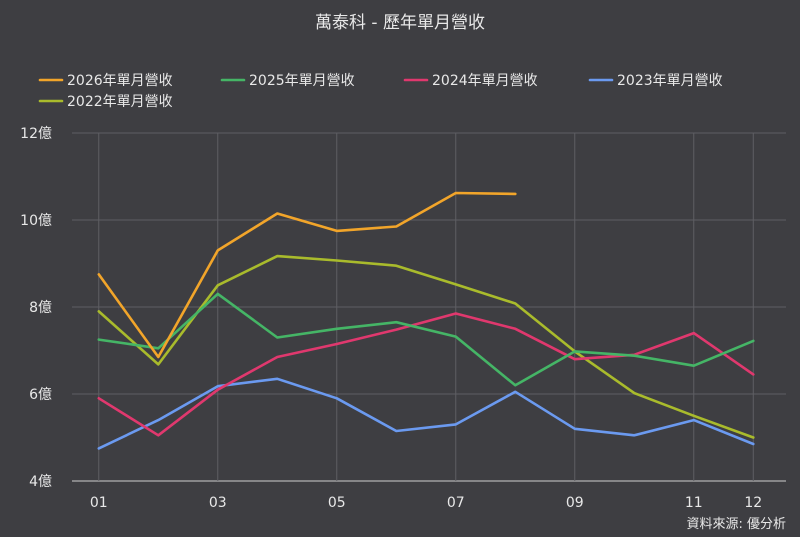 This screenshot has width=800, height=537. Describe the element at coordinates (120, 102) in the screenshot. I see `legend-label: 2022年單月營收` at that location.